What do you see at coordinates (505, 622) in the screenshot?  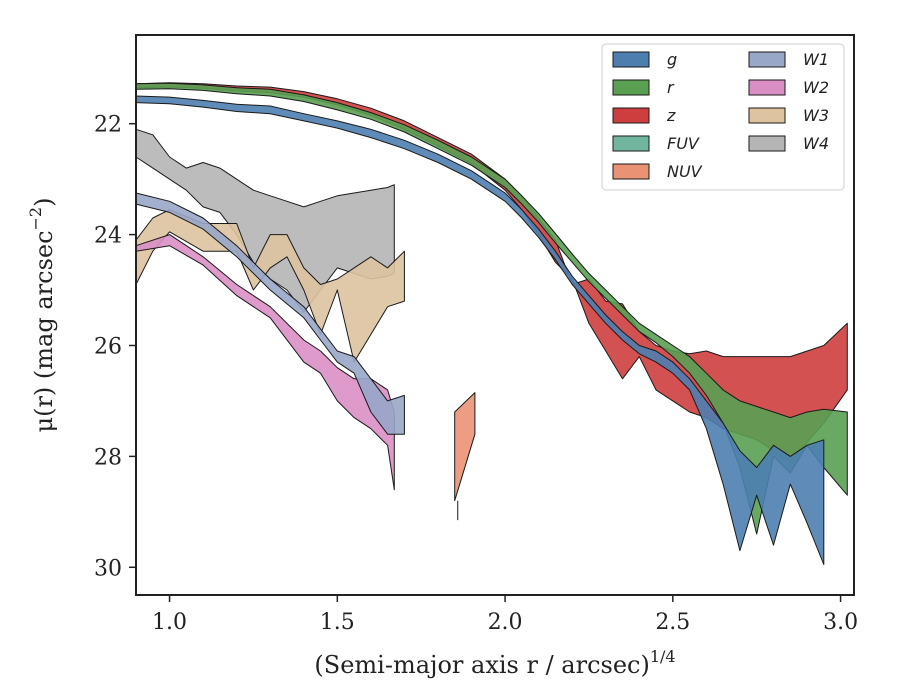 I see `x-tick-label: 2.0` at bounding box center [505, 622].